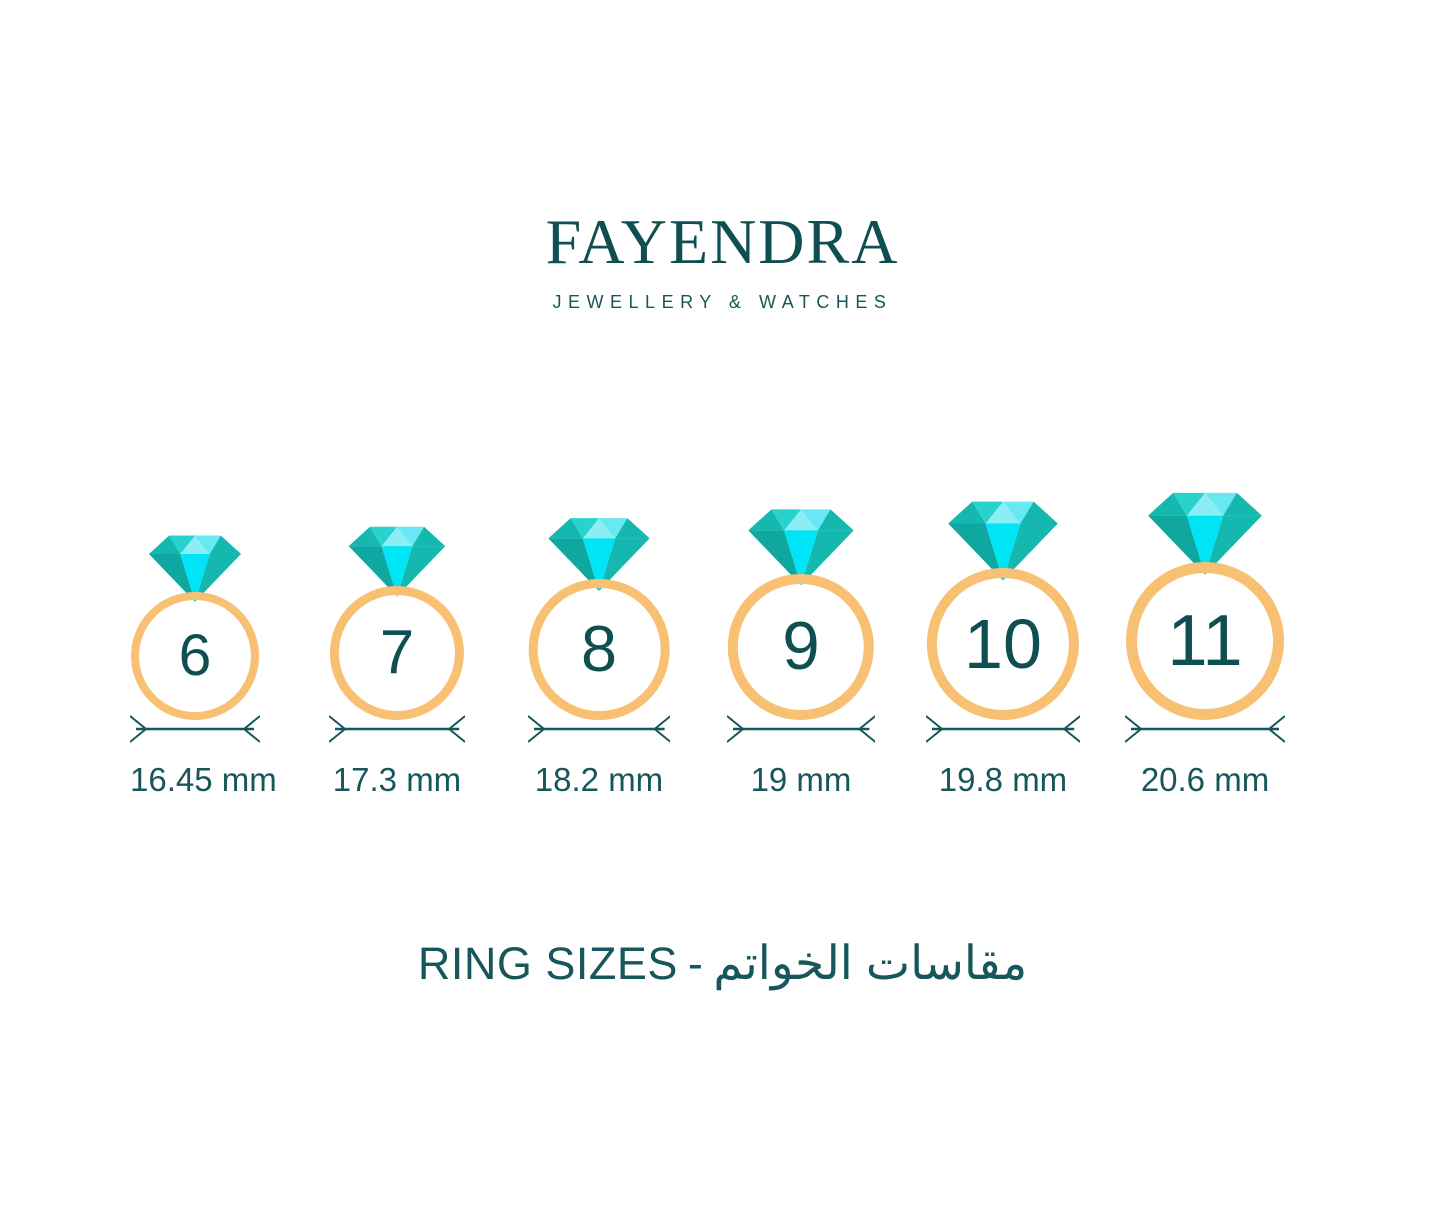 The image size is (1445, 1205). I want to click on chart-title-english: RING SIZES, so click(547, 963).